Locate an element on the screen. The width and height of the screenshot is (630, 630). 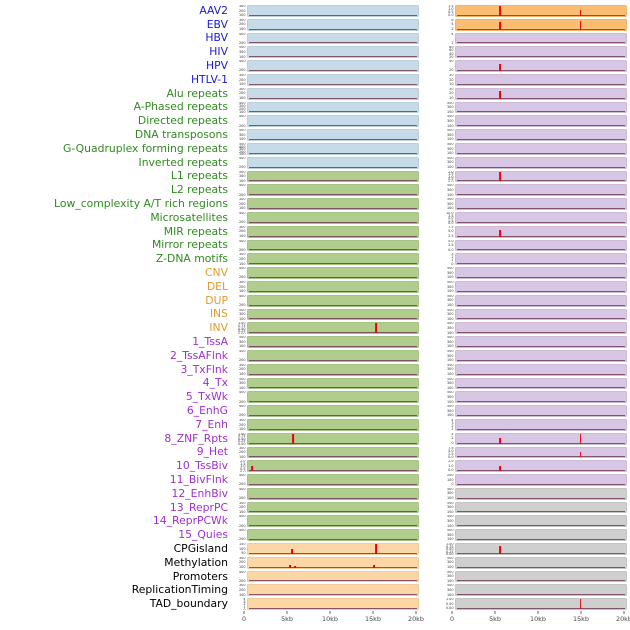
ytick-labels-left: 1.00 0.75 0.50 0.25 0.00 is located at coordinates (239, 328).